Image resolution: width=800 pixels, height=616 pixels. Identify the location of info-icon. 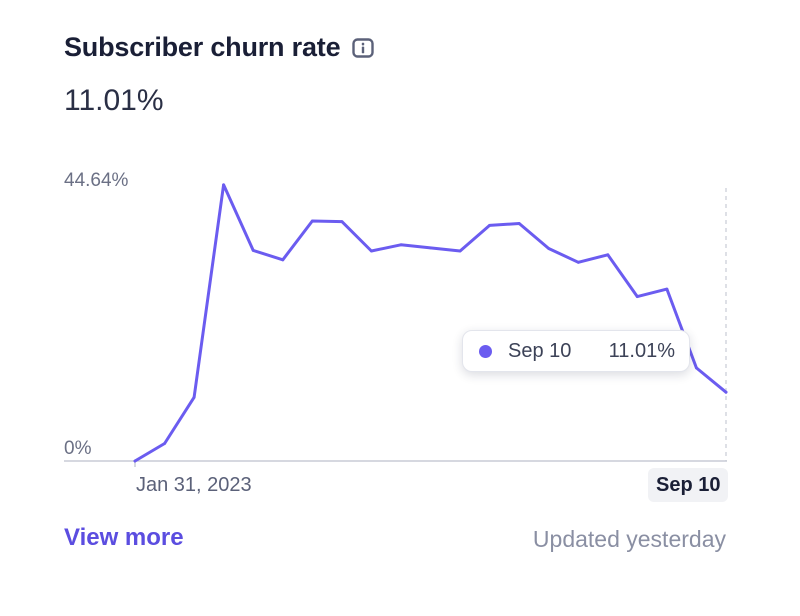
(363, 48).